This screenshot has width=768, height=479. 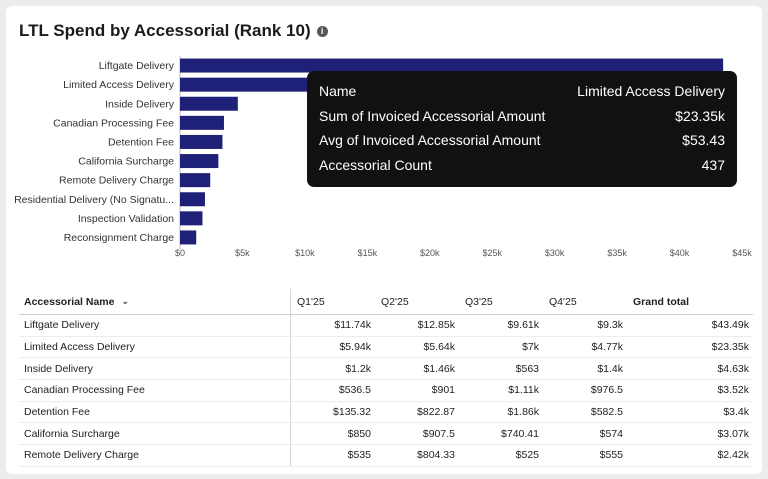 I want to click on row-label: Limited Access Delivery, so click(x=155, y=347).